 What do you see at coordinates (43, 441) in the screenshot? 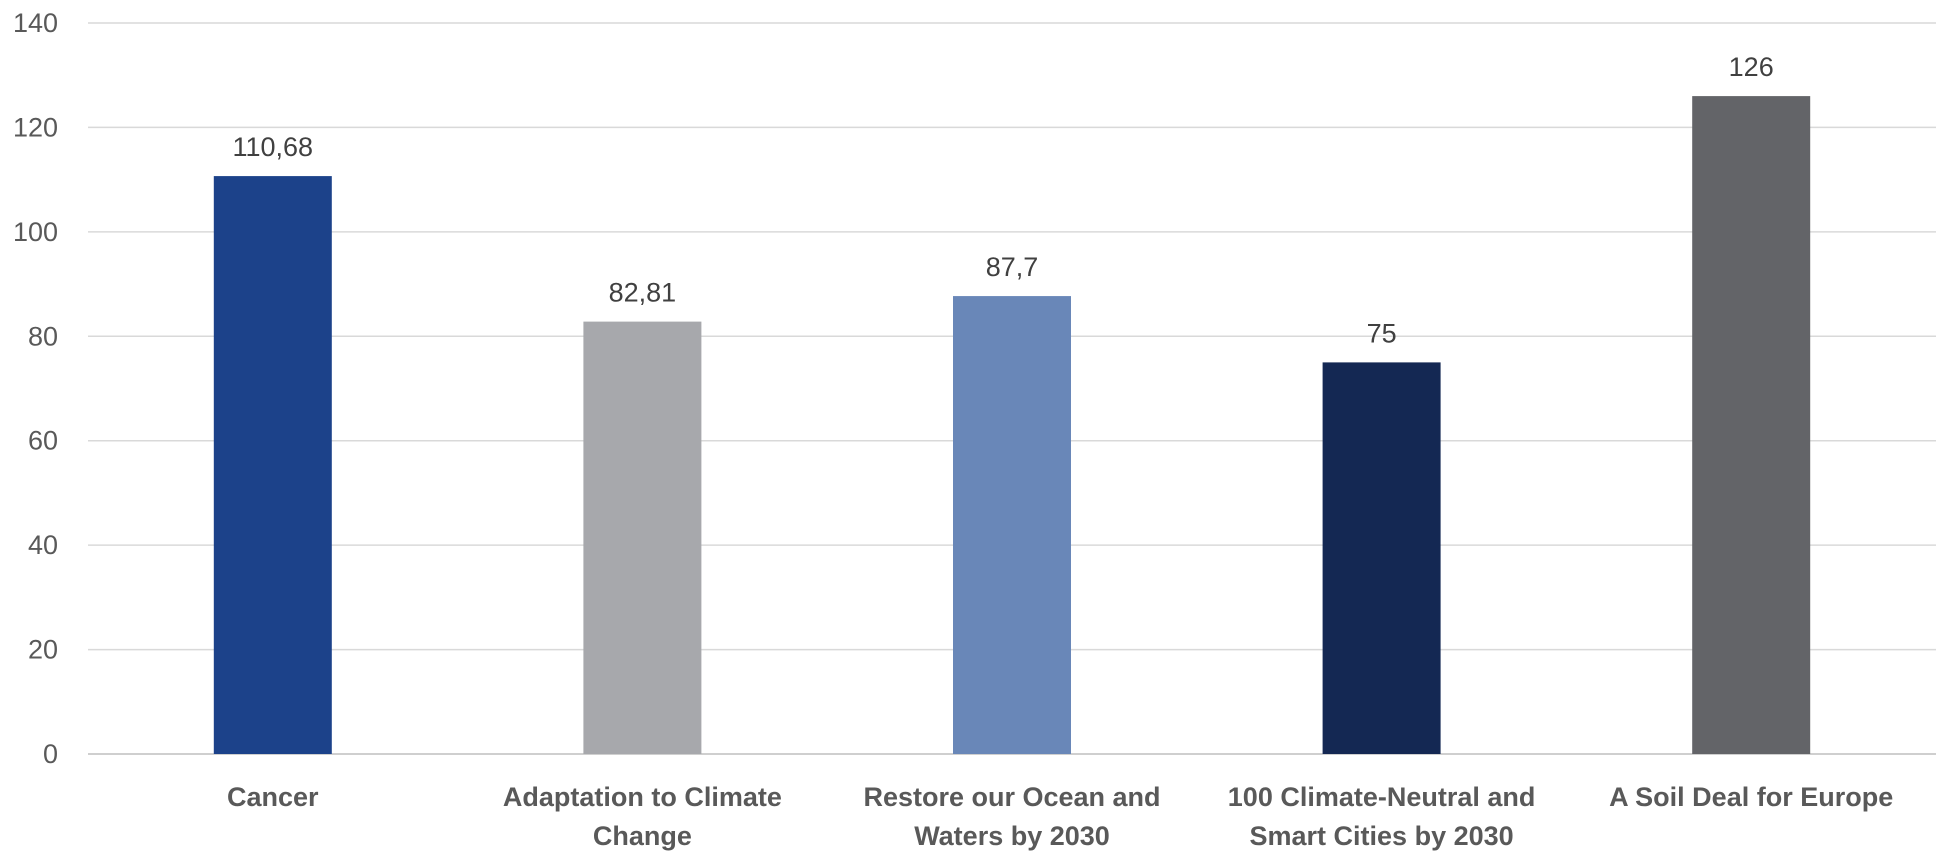
I see `y-tick-label: 60` at bounding box center [43, 441].